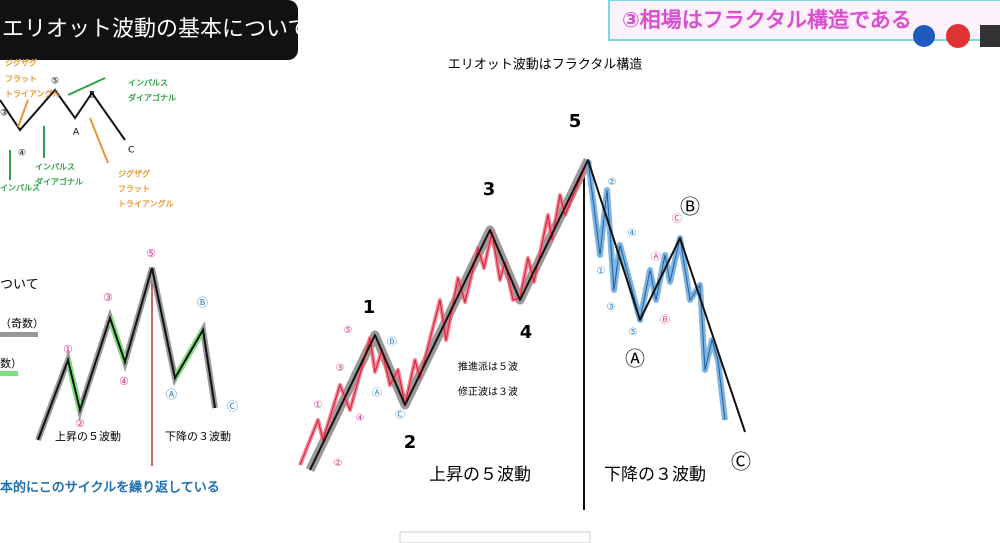 The width and height of the screenshot is (1000, 543). What do you see at coordinates (124, 381) in the screenshot?
I see `wave-label: ④` at bounding box center [124, 381].